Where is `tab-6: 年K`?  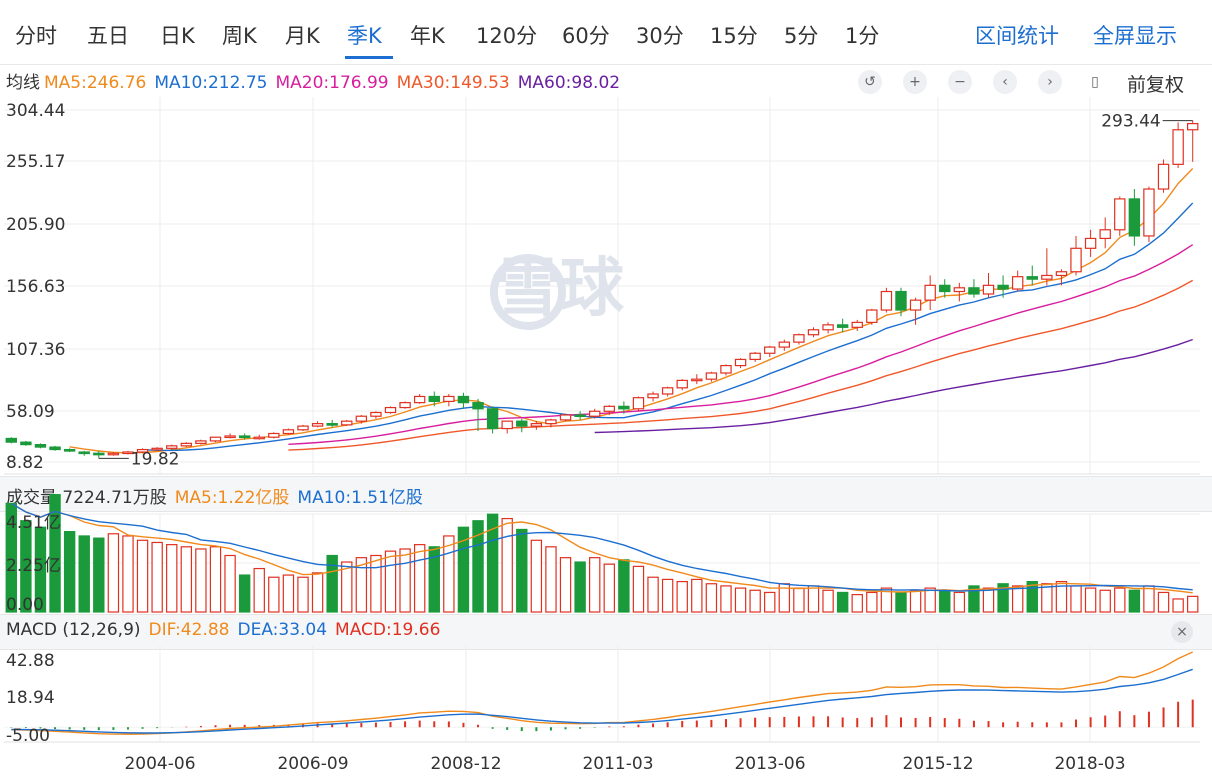
tab-6: 年K is located at coordinates (427, 36).